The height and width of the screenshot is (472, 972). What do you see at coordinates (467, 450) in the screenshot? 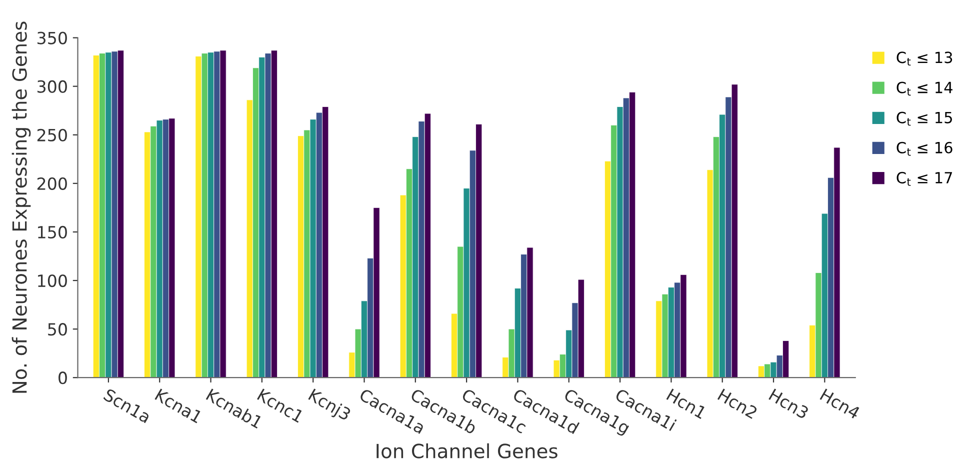
I see `x-axis-title: Ion Channel Genes` at bounding box center [467, 450].